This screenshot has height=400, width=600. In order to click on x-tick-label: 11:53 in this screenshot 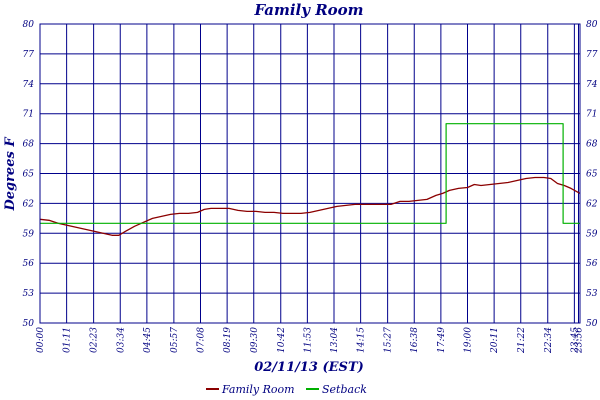, I will do `click(308, 340)`.